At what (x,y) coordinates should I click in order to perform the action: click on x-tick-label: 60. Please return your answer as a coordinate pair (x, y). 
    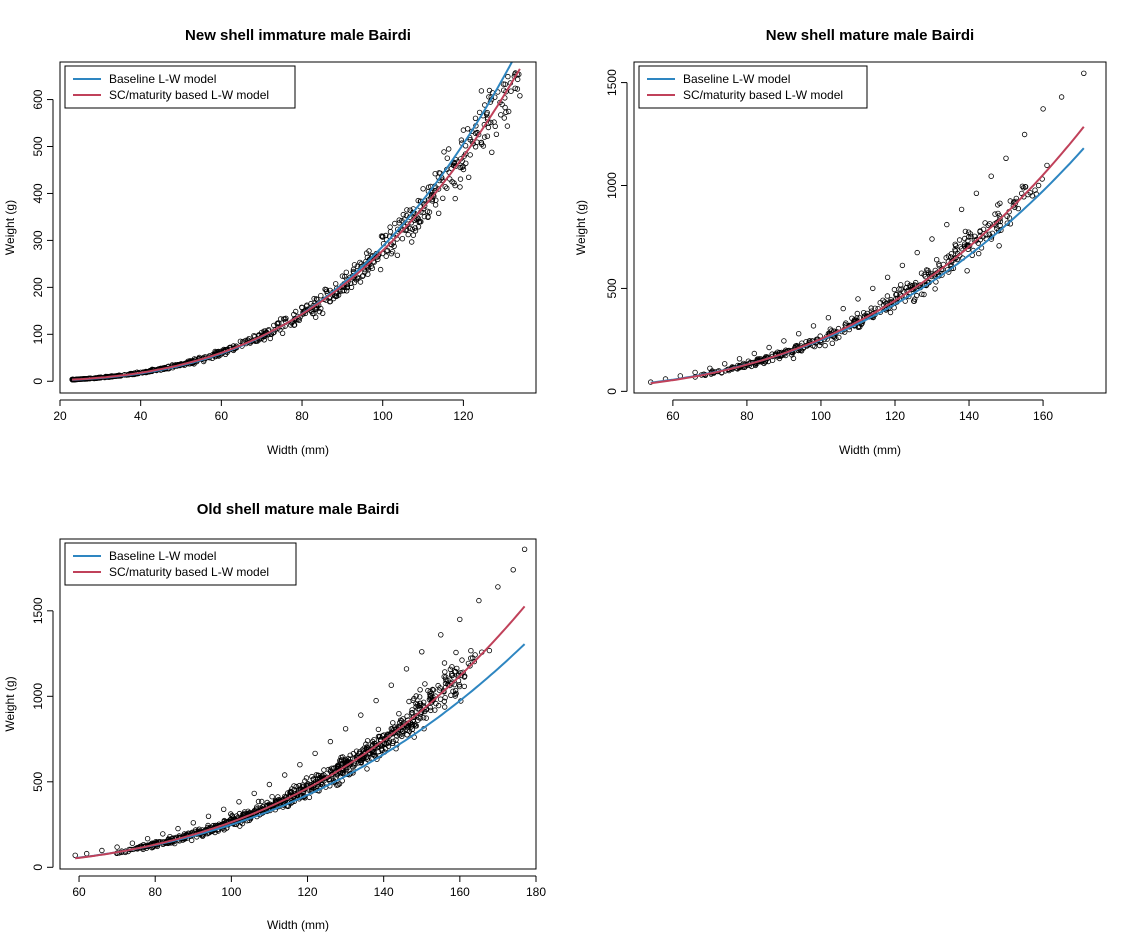
    Looking at the image, I should click on (673, 416).